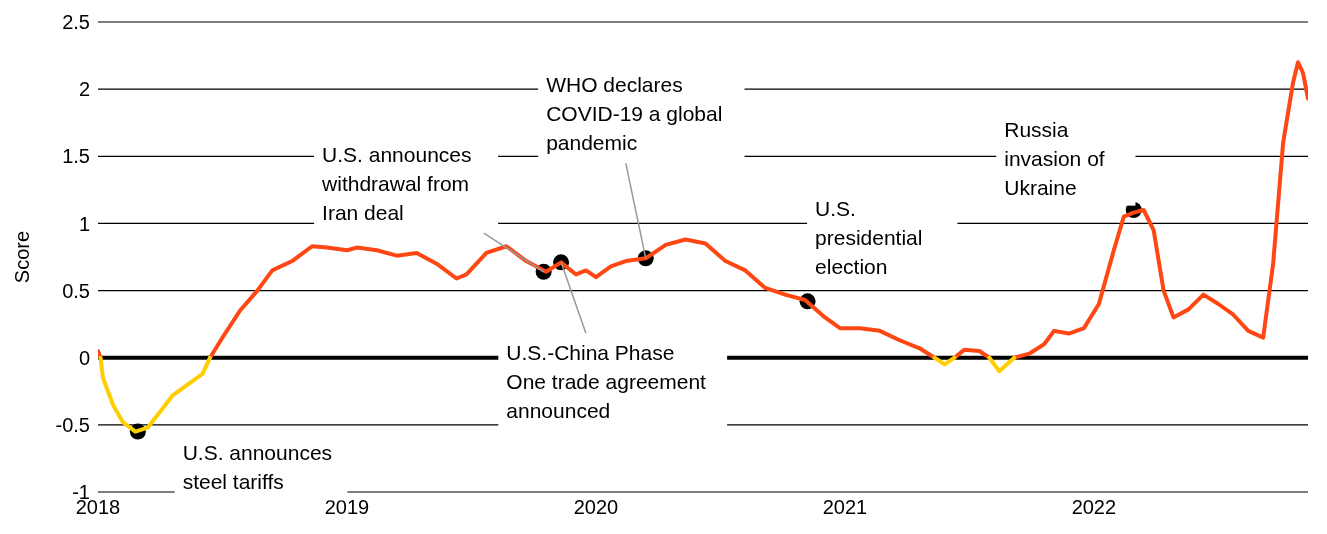 The width and height of the screenshot is (1327, 534). I want to click on y-axis-title: Score, so click(22, 257).